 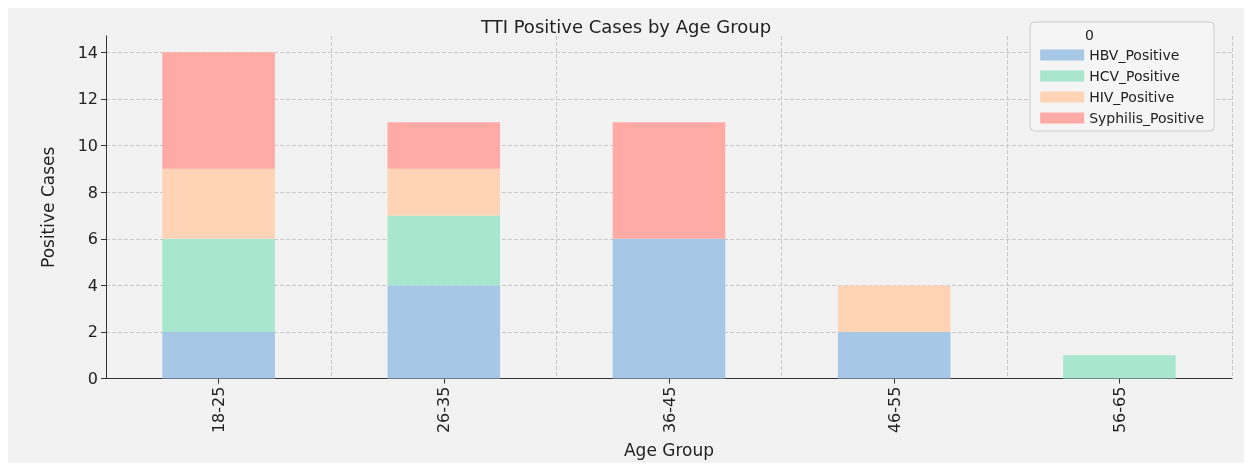 I want to click on y-axis-title: Positive Cases, so click(x=47, y=207).